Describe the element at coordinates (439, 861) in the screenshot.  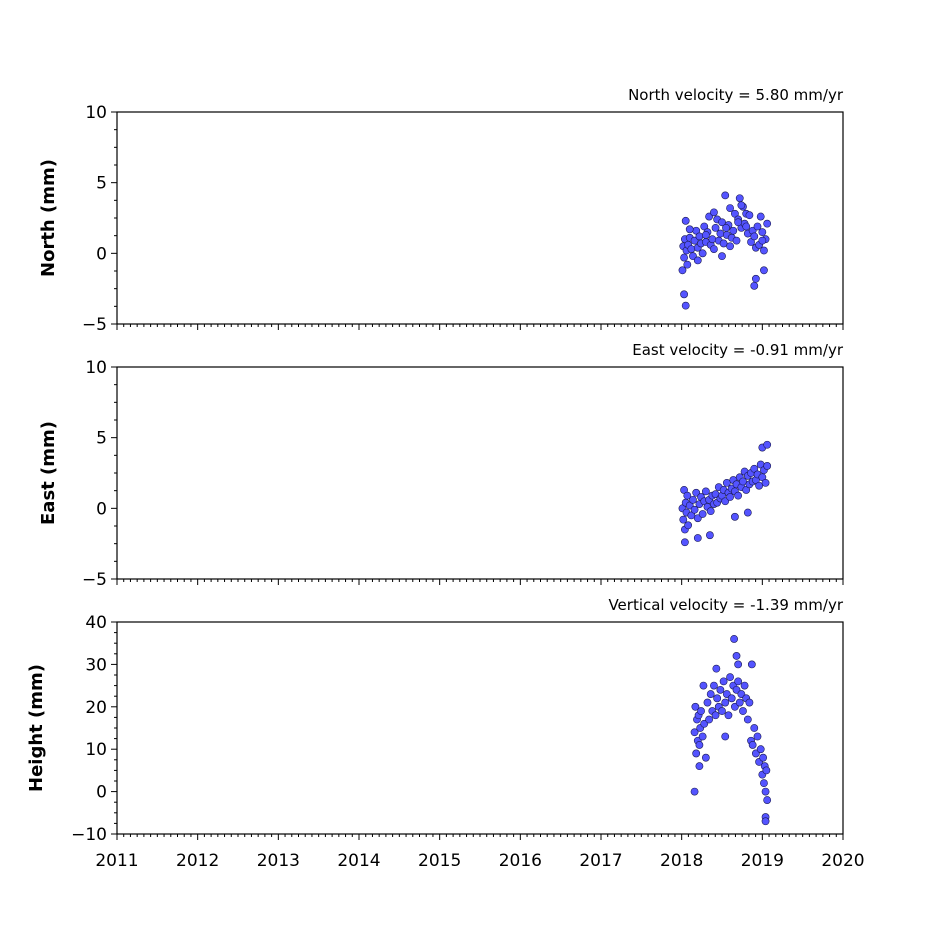
I see `x-tick-label: 2015` at that location.